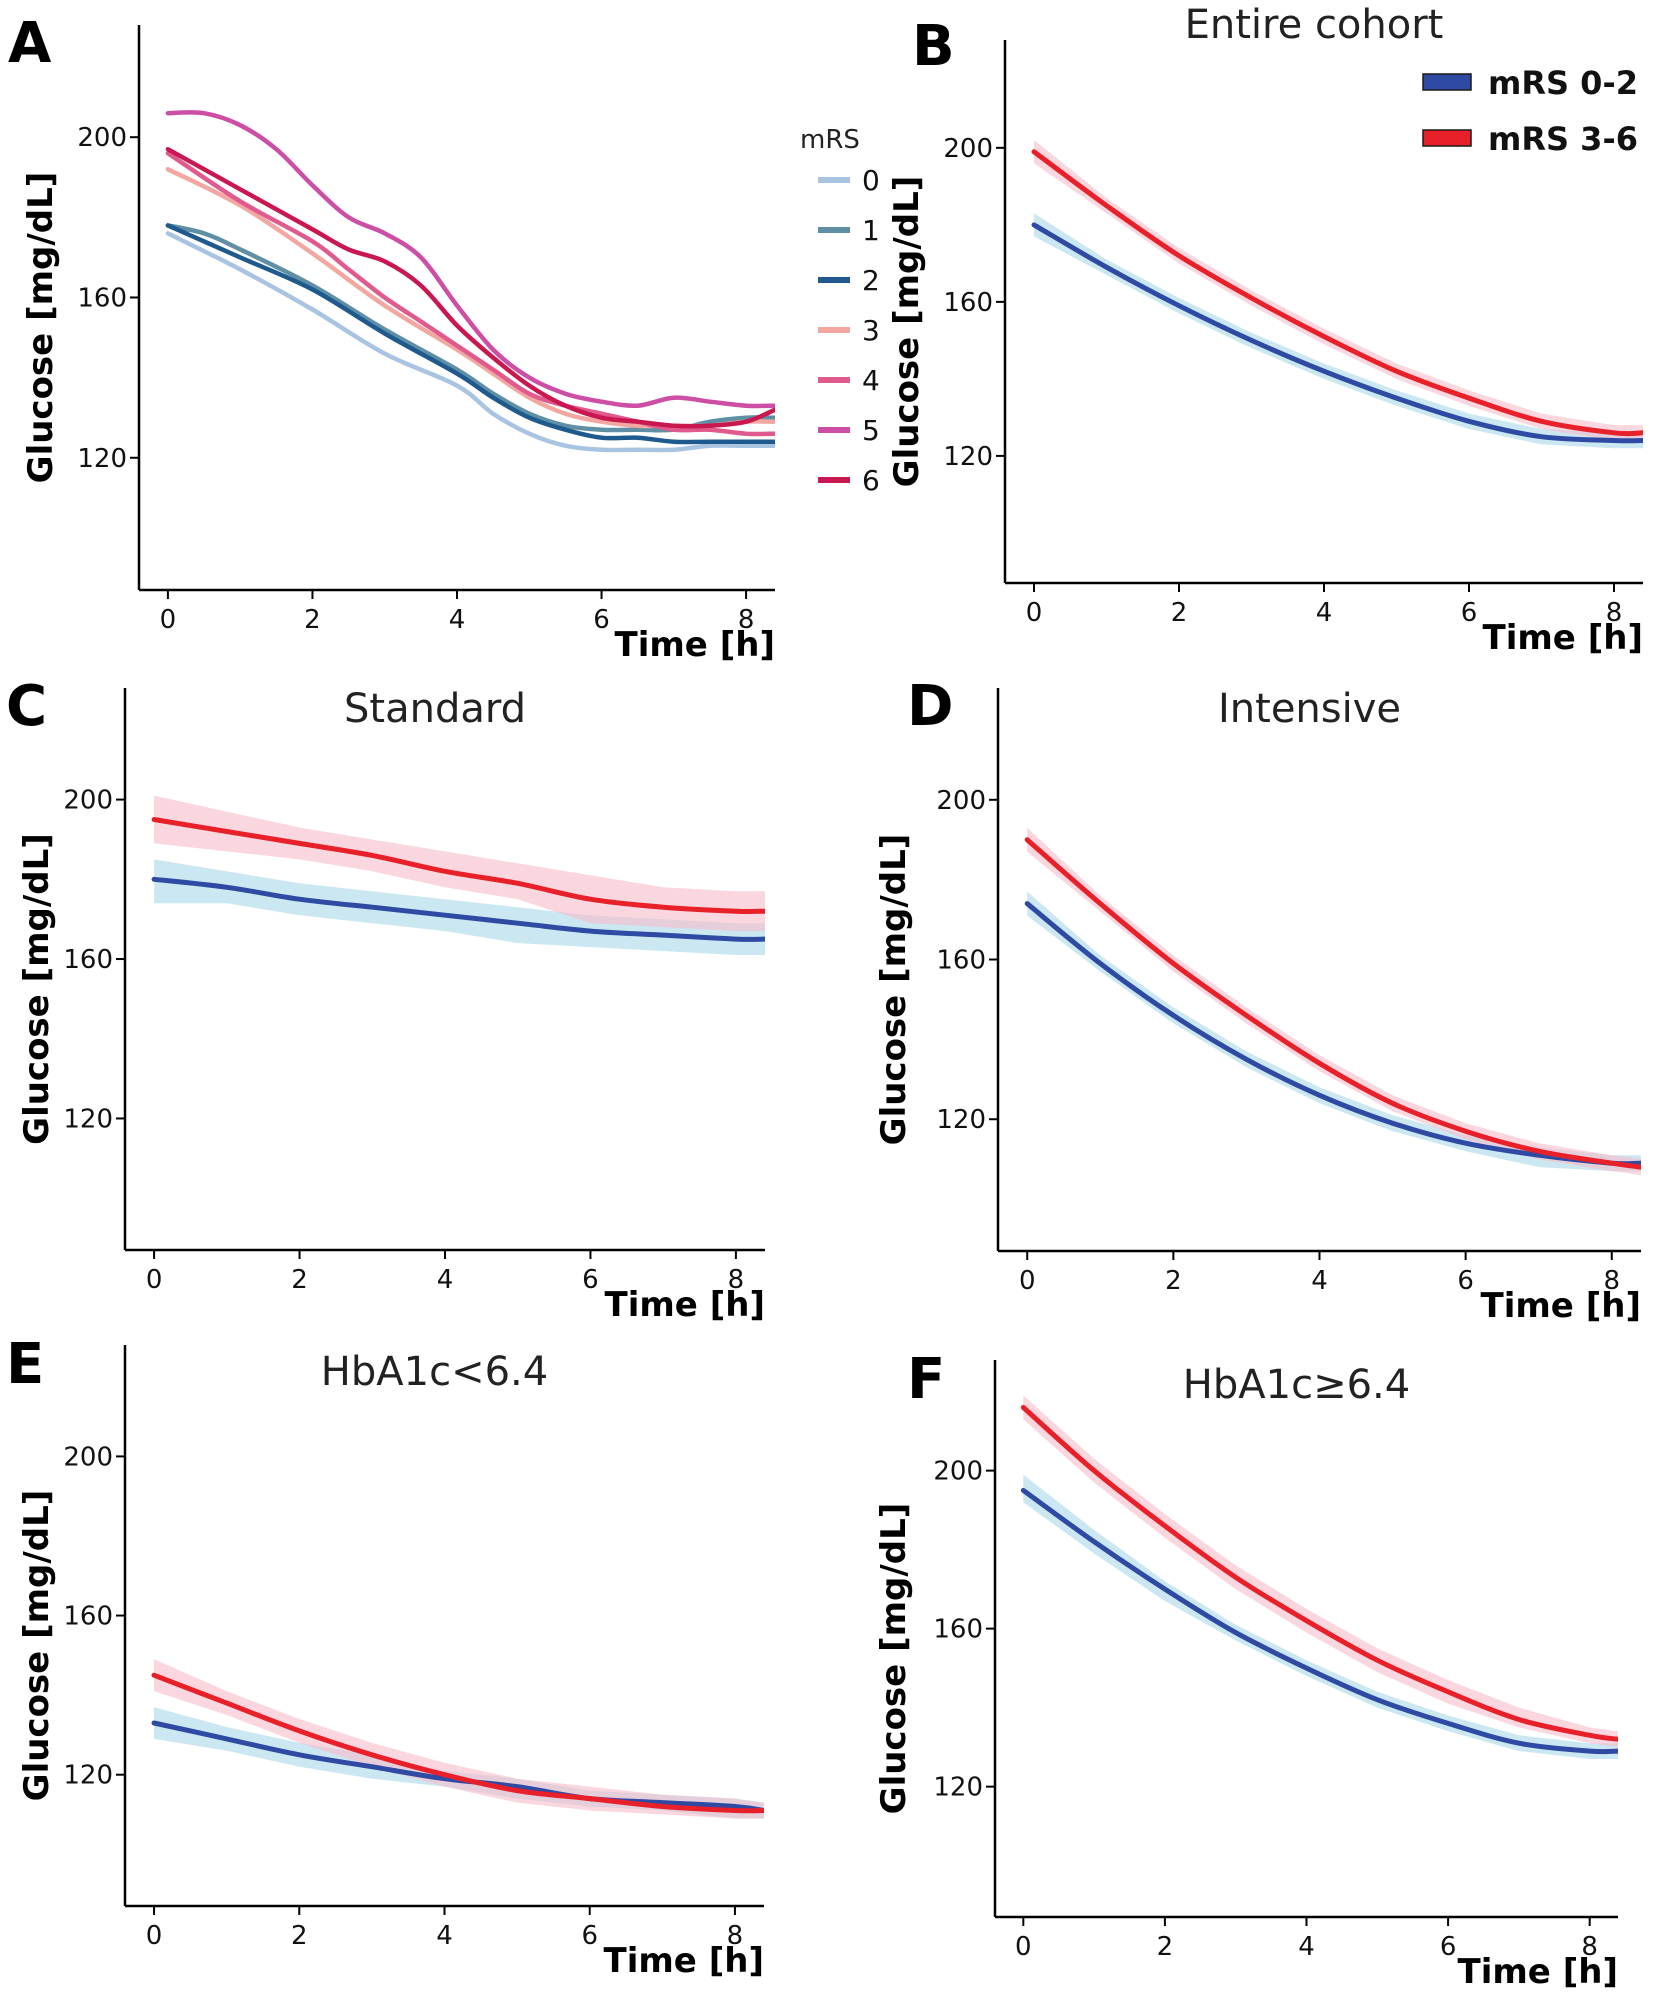 This screenshot has width=1654, height=2000. What do you see at coordinates (871, 280) in the screenshot?
I see `legend-label: 2` at bounding box center [871, 280].